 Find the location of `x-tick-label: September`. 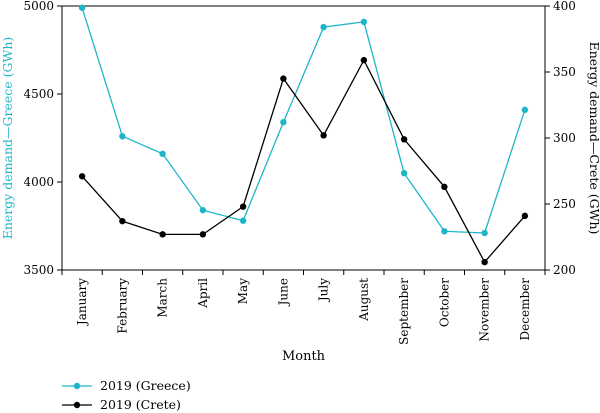

x-tick-label: September is located at coordinates (404, 311).